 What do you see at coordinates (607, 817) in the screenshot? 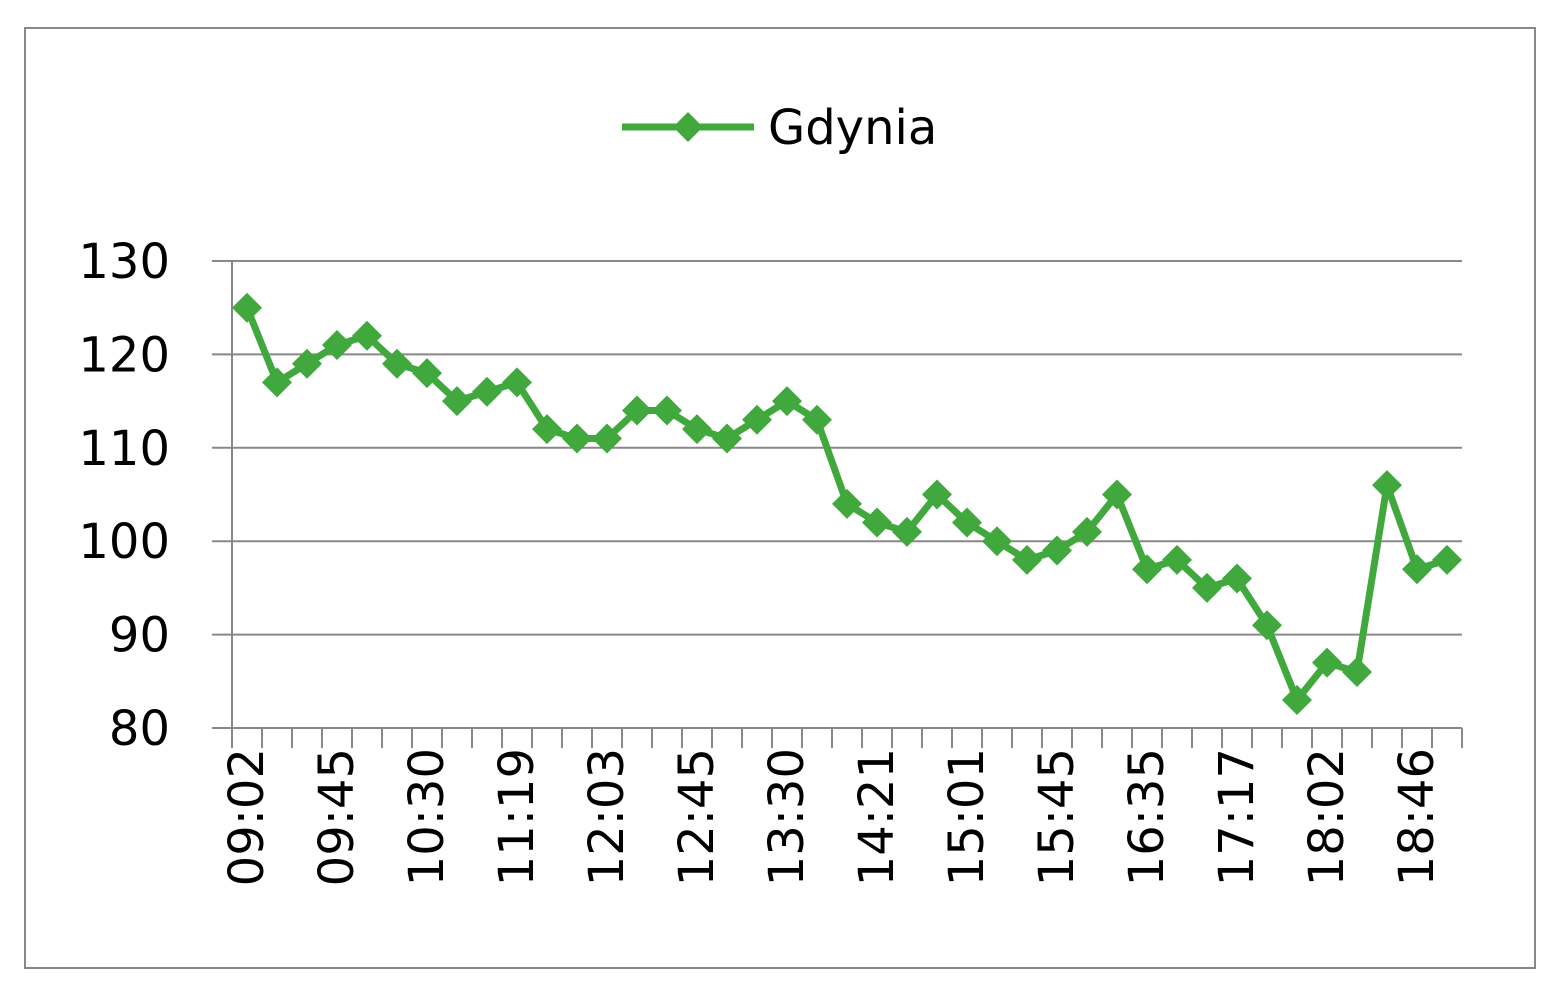
I see `x-tick-label: 12:03` at bounding box center [607, 817].